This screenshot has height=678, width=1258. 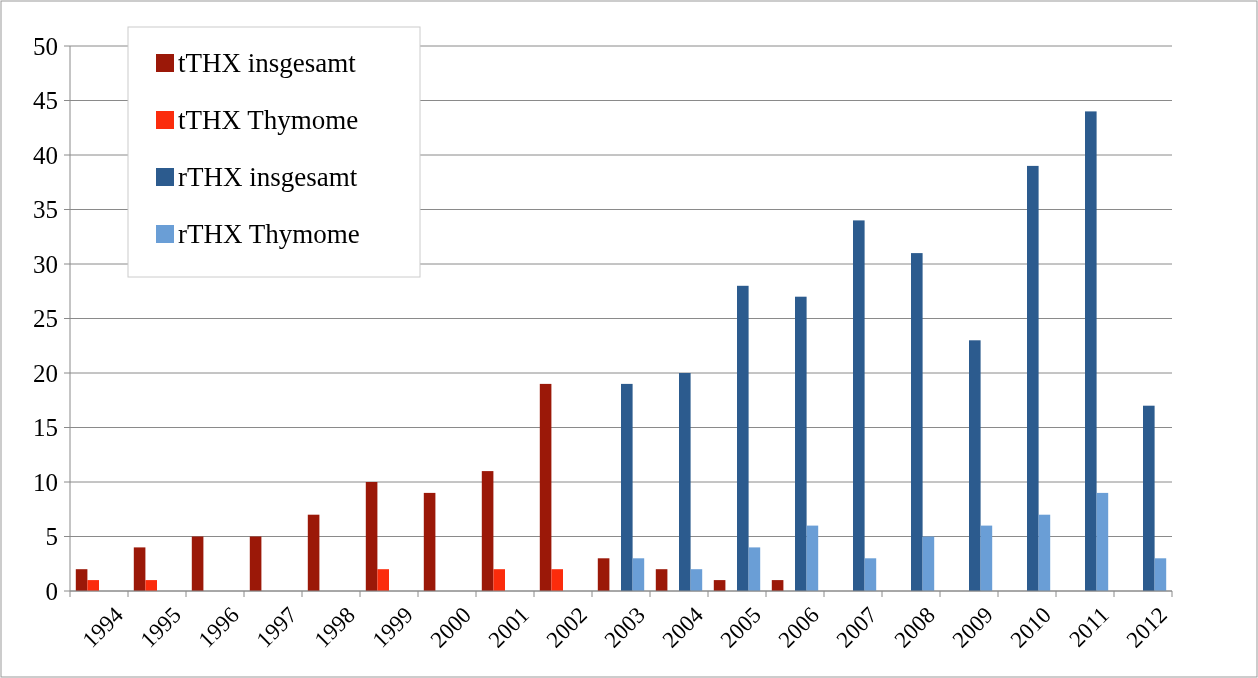 What do you see at coordinates (267, 63) in the screenshot?
I see `legend-label: tTHX insgesamt` at bounding box center [267, 63].